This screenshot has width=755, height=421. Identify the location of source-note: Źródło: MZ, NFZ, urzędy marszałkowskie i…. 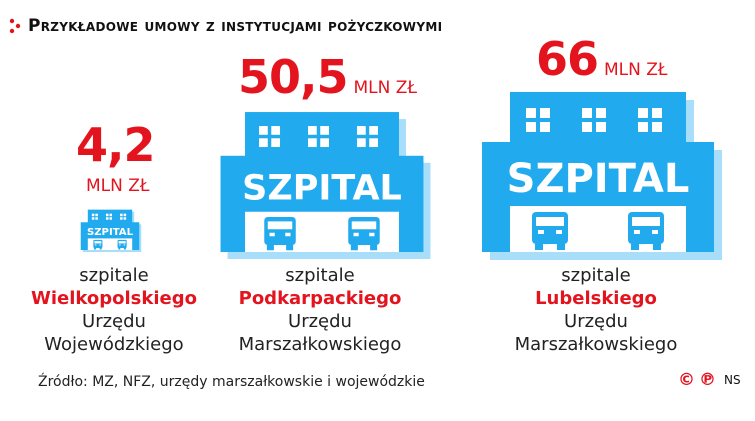
(231, 382).